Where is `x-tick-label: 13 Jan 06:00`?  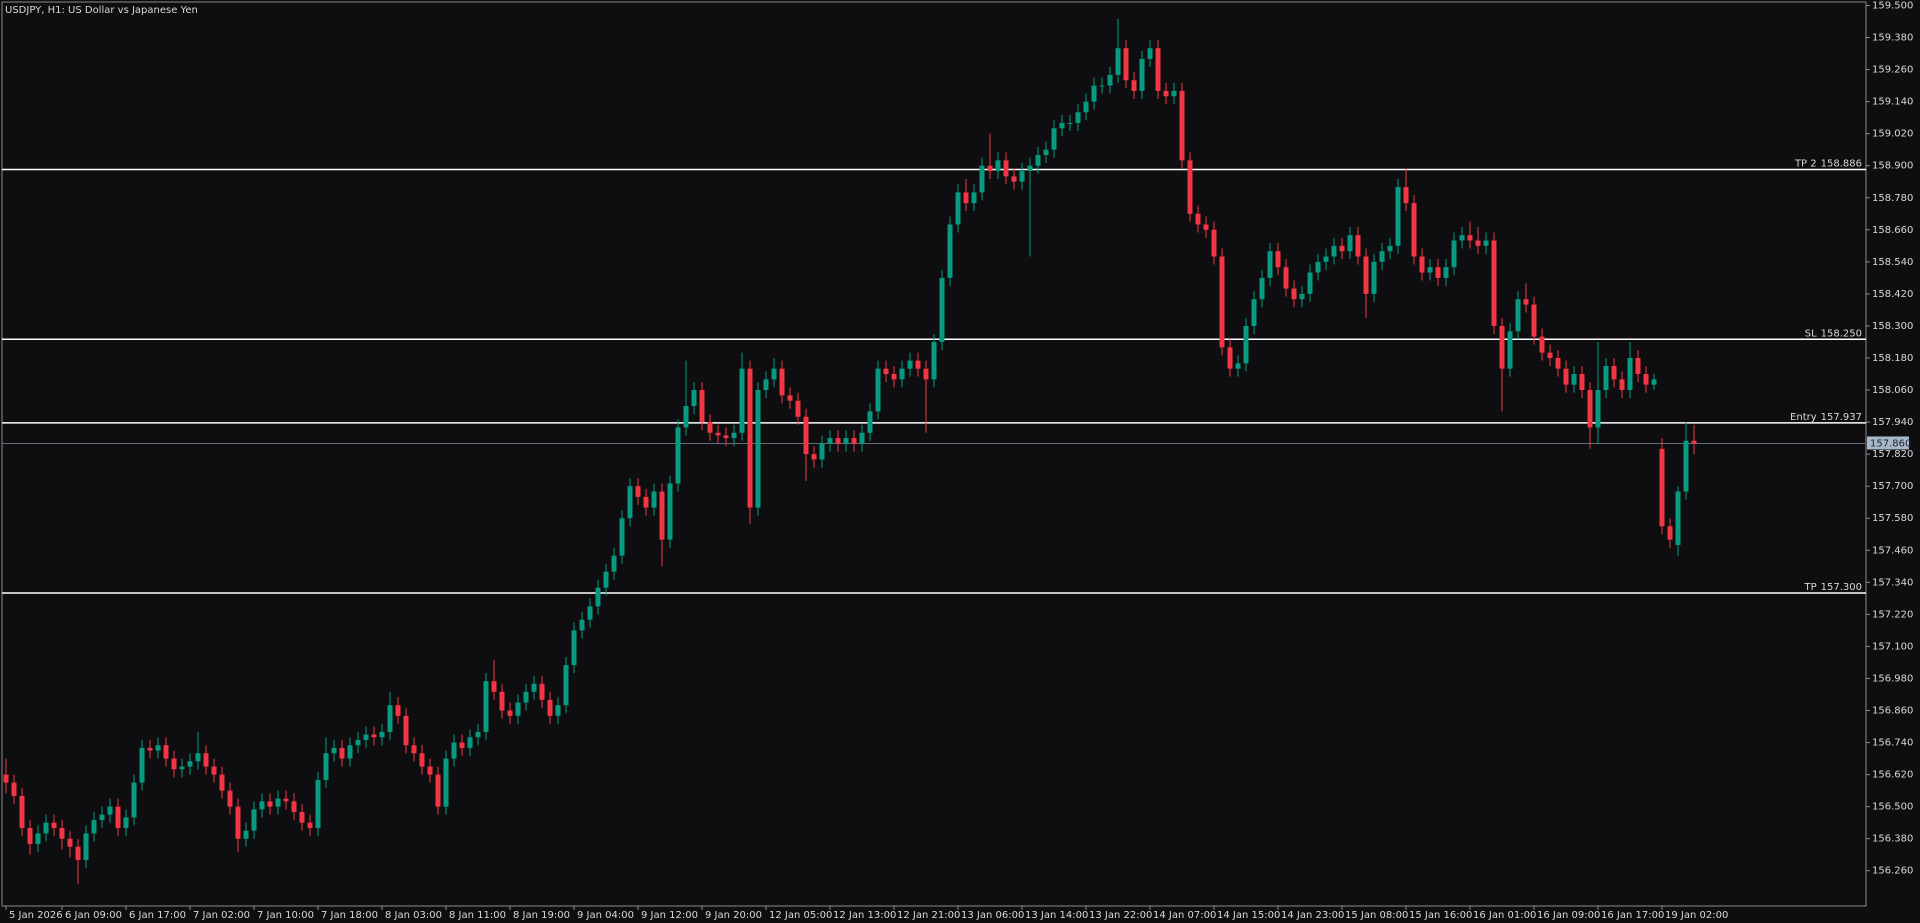 x-tick-label: 13 Jan 06:00 is located at coordinates (992, 915).